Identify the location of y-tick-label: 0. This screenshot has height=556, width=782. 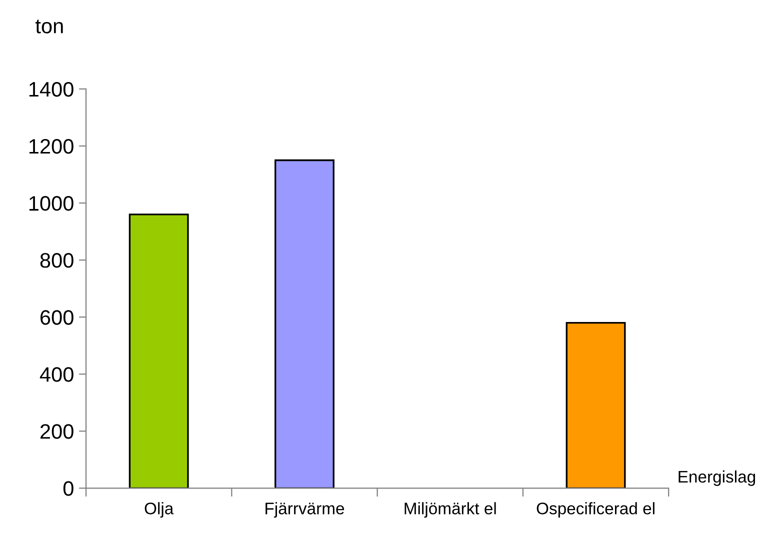
(68, 488).